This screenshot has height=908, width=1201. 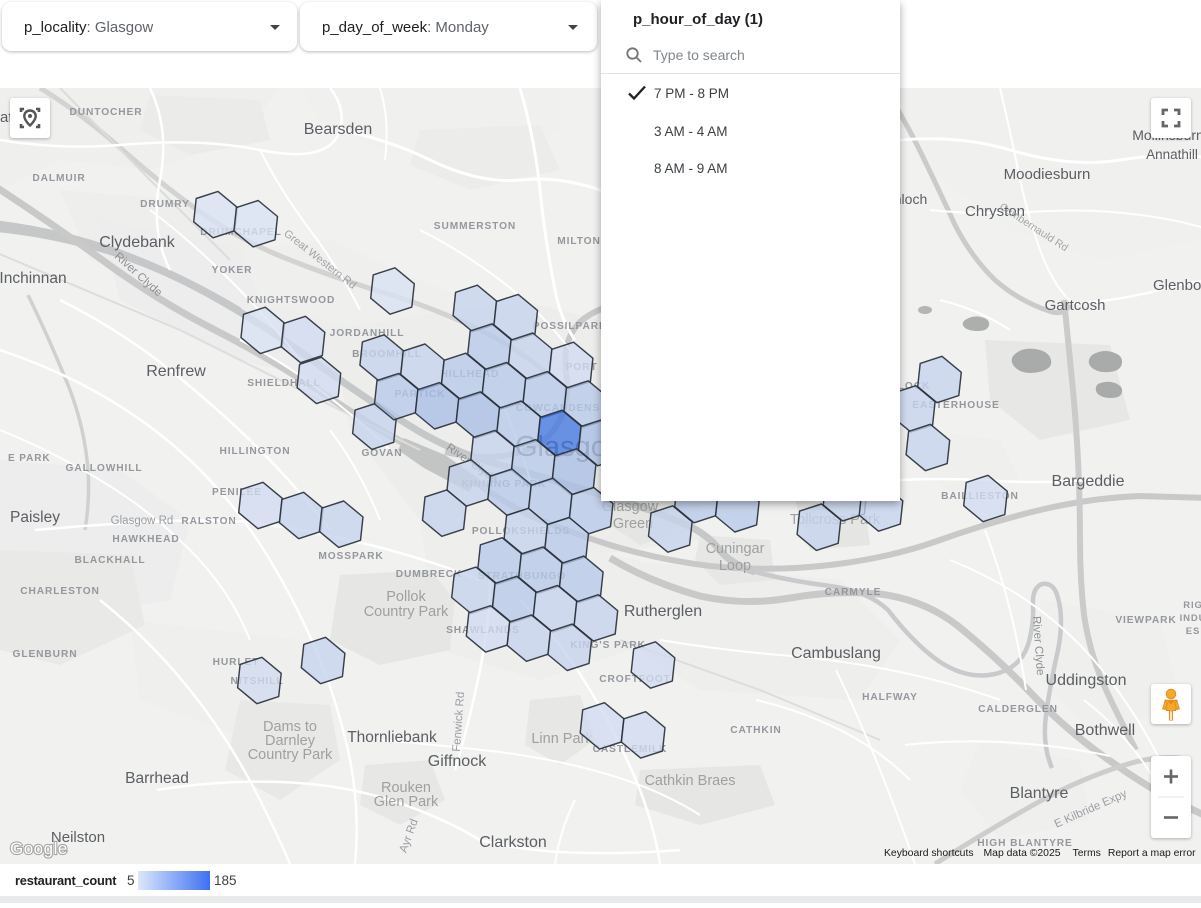 What do you see at coordinates (29, 458) in the screenshot?
I see `svg-text: E PARK` at bounding box center [29, 458].